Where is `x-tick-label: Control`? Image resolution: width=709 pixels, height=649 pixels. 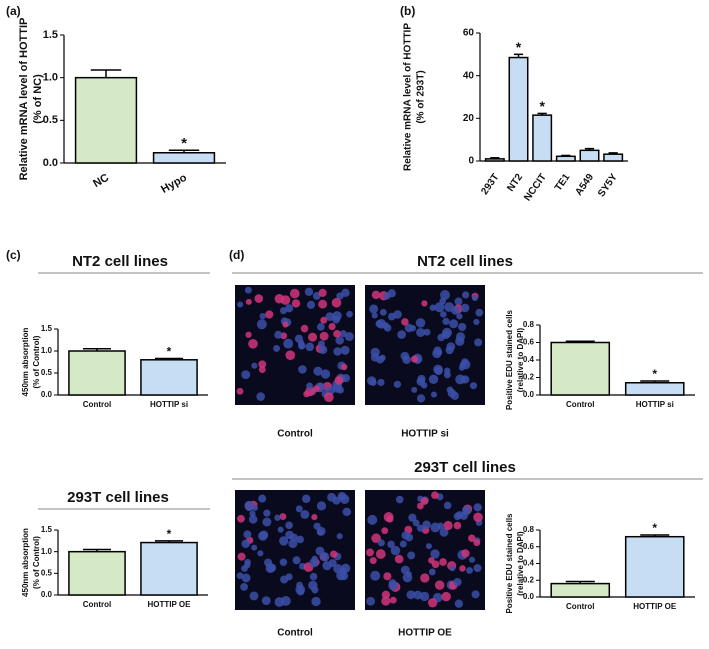 x-tick-label: Control is located at coordinates (580, 404).